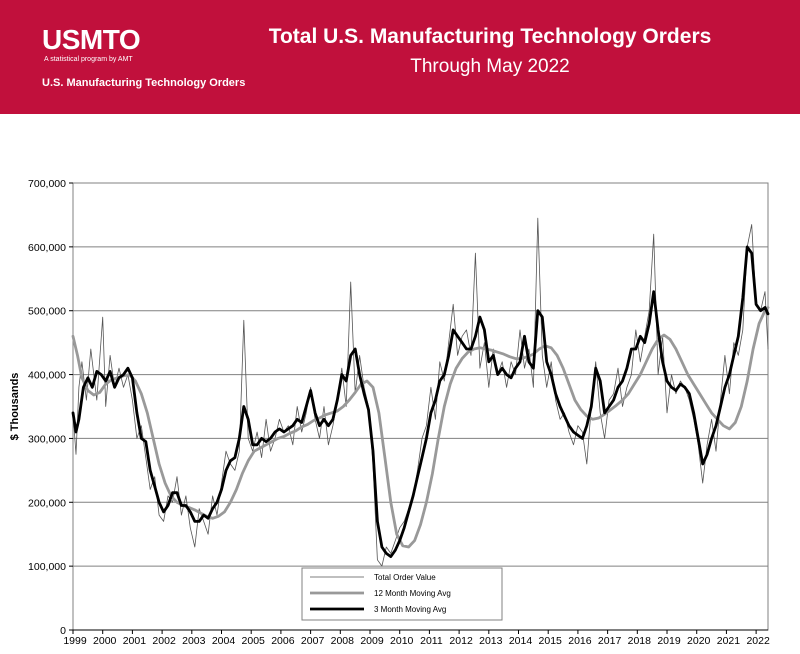  What do you see at coordinates (758, 641) in the screenshot?
I see `x-tick-label: 2022` at bounding box center [758, 641].